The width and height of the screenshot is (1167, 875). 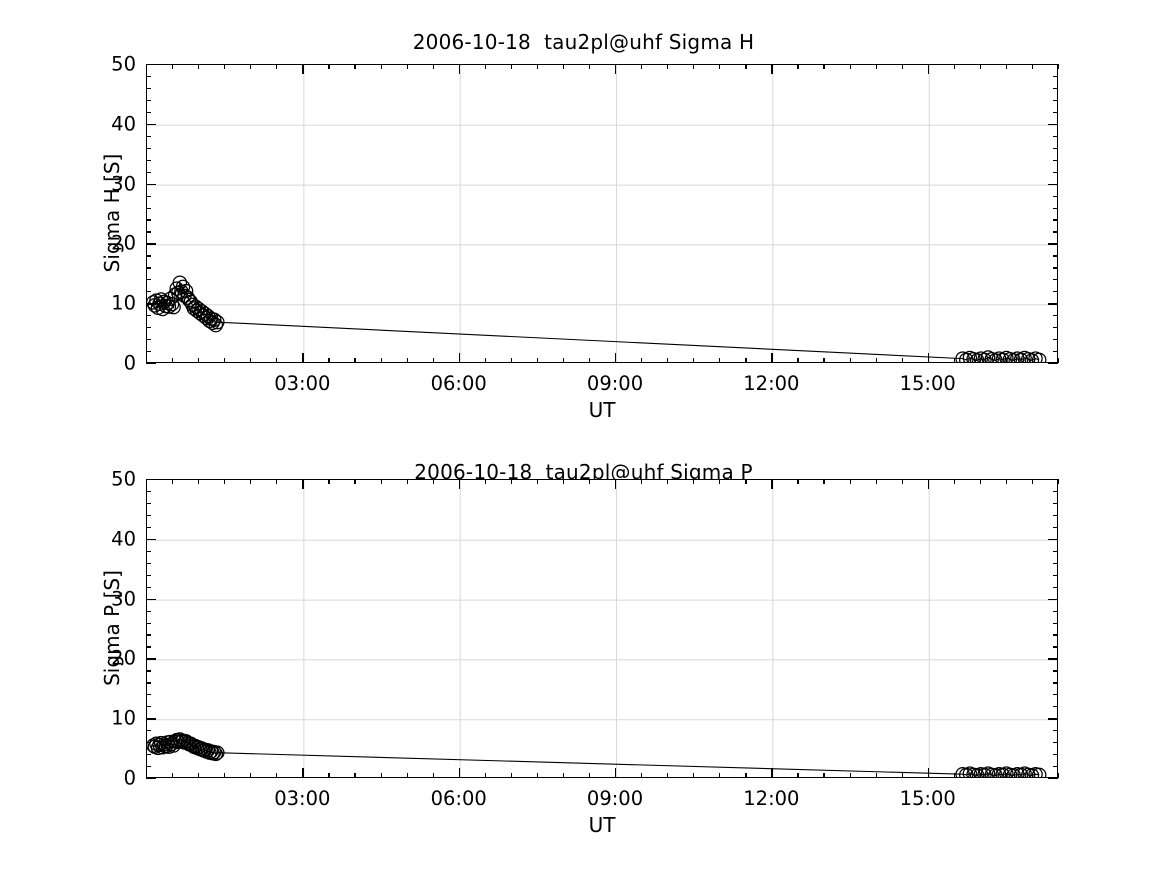 I want to click on ytick-label: 10, so click(x=123, y=303).